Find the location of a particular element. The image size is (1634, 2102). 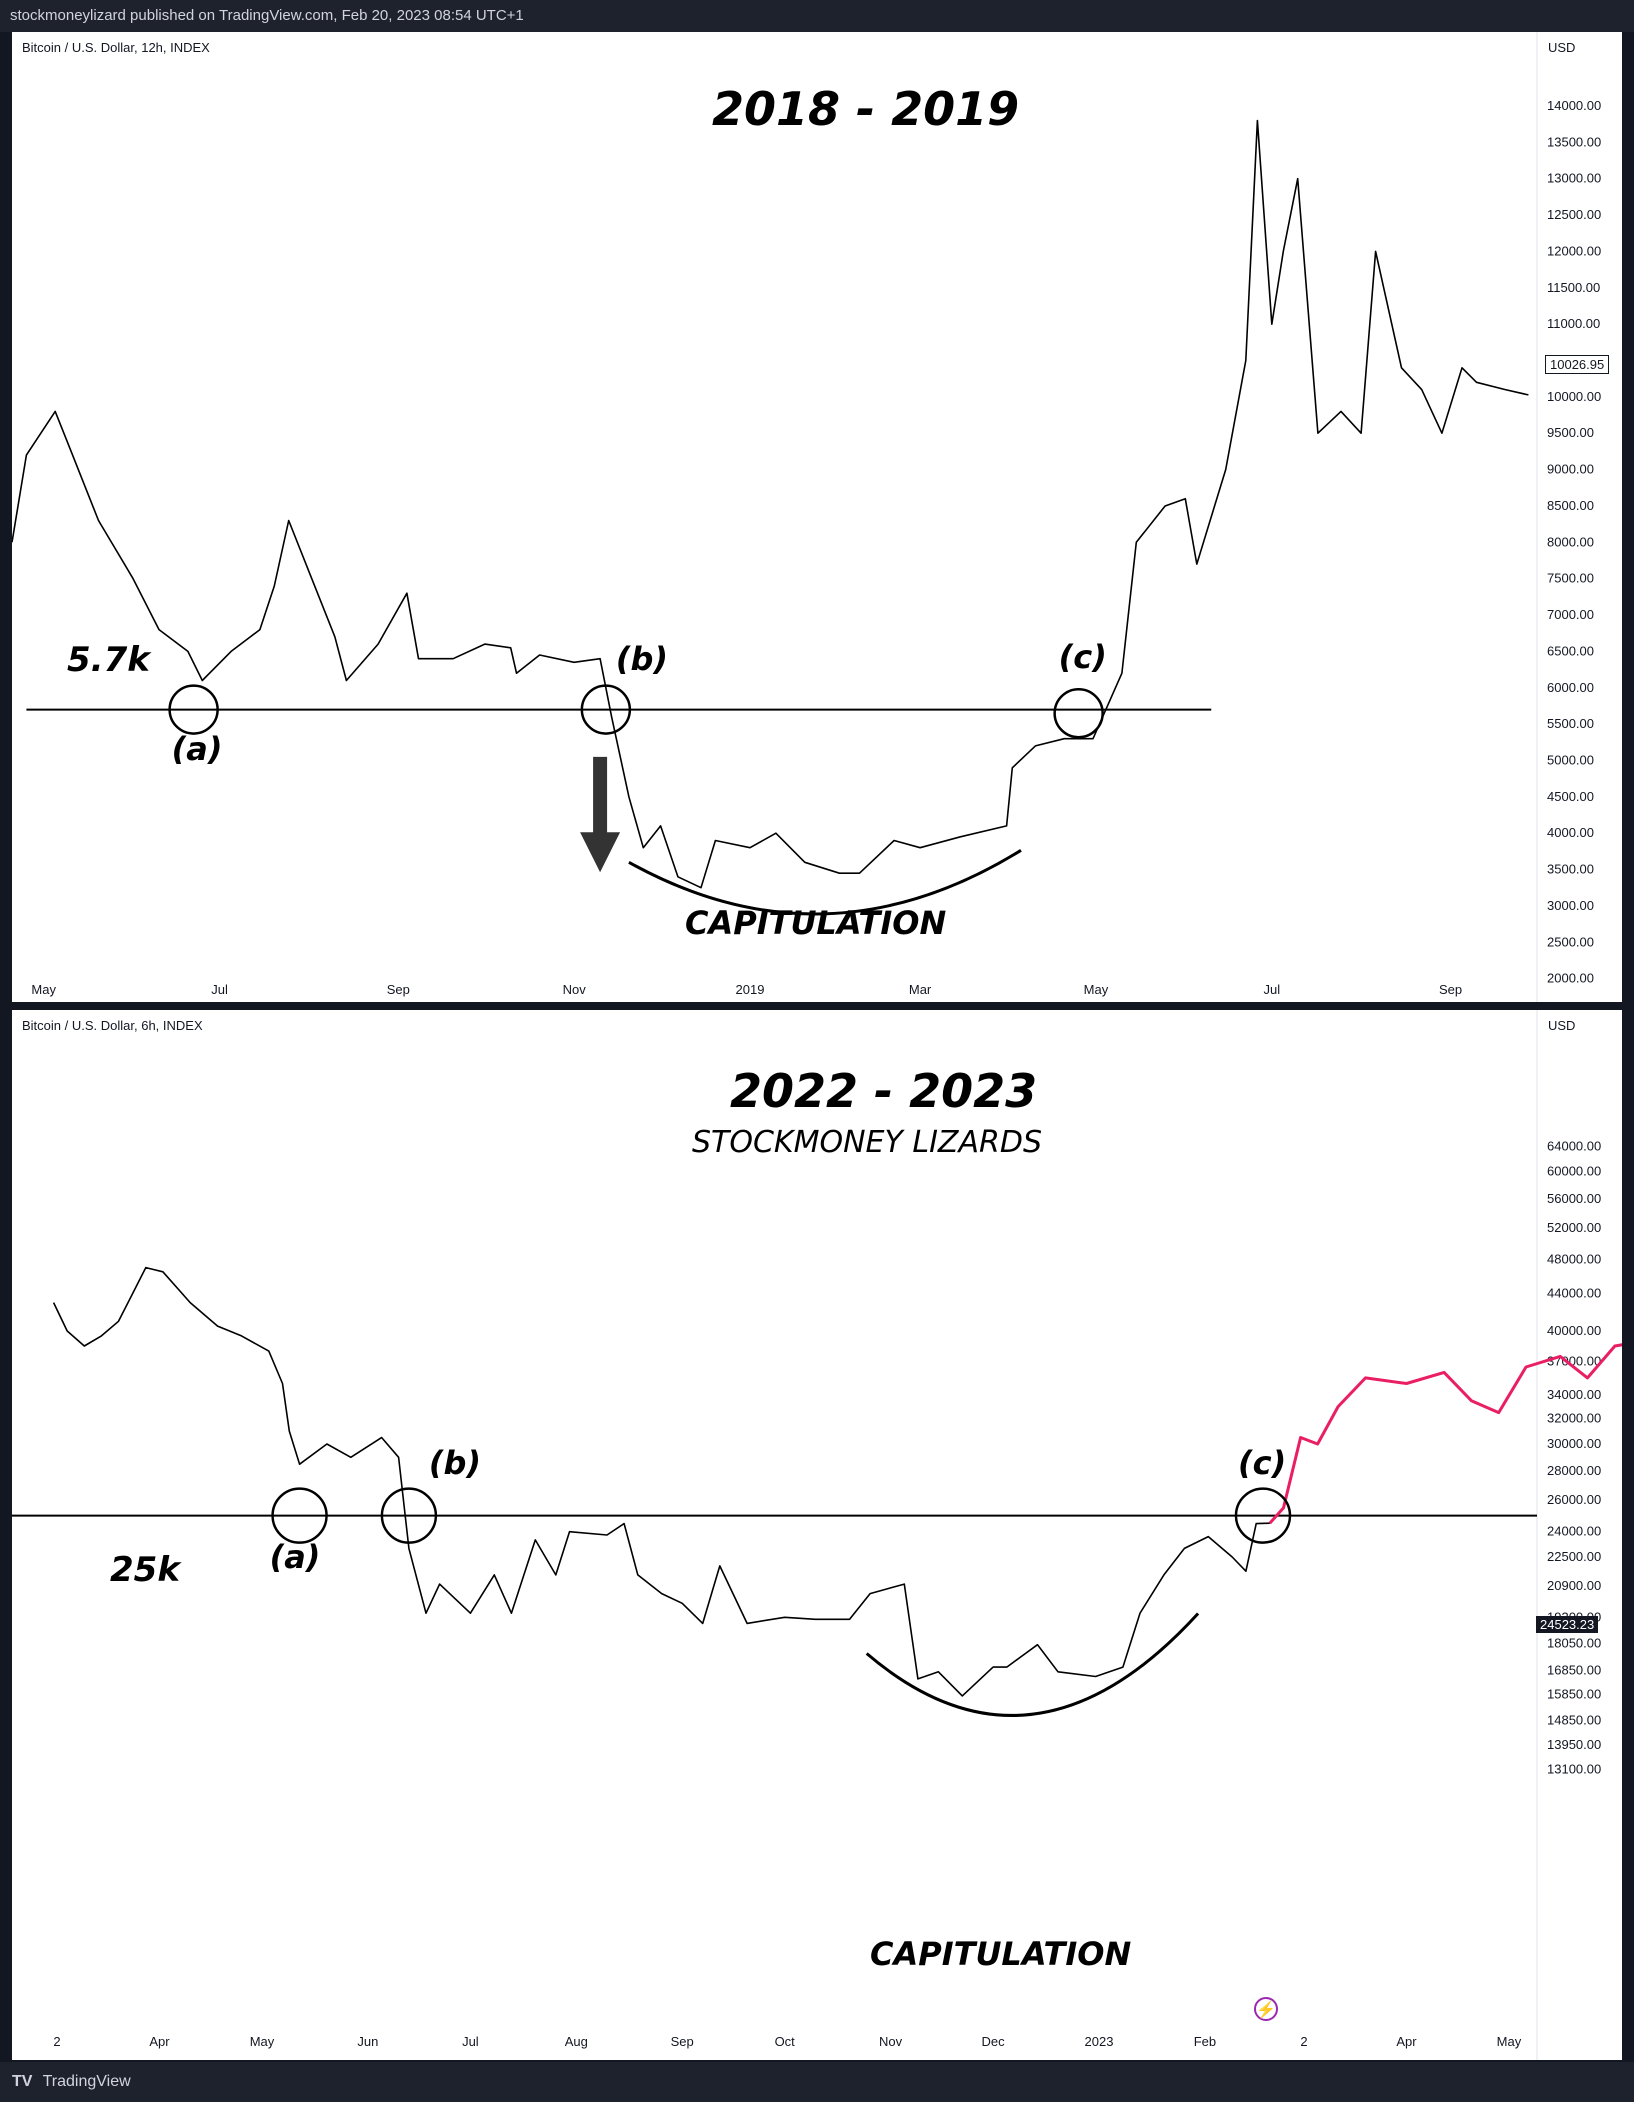

y-tick-label: 11000.00 is located at coordinates (1573, 323).